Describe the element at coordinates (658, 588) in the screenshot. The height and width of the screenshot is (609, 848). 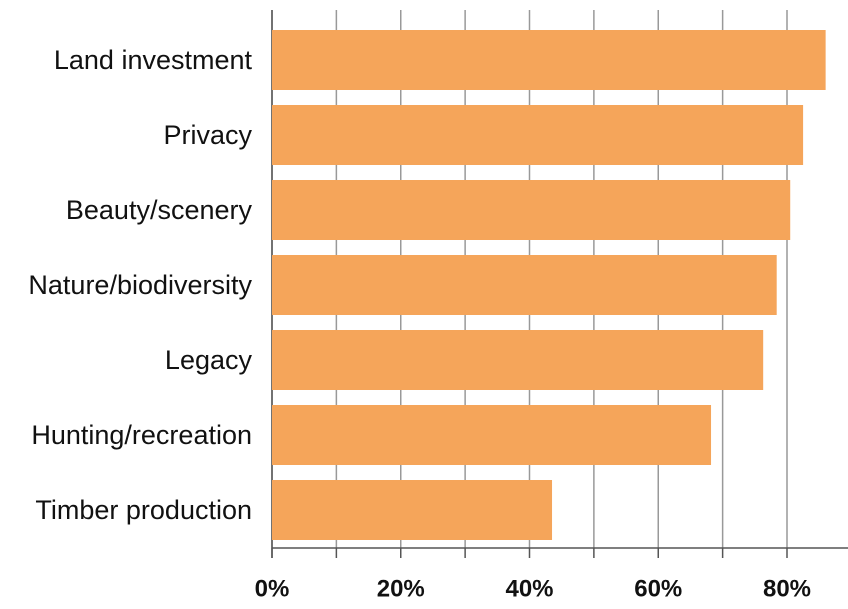
I see `x-tick-label: 60%` at that location.